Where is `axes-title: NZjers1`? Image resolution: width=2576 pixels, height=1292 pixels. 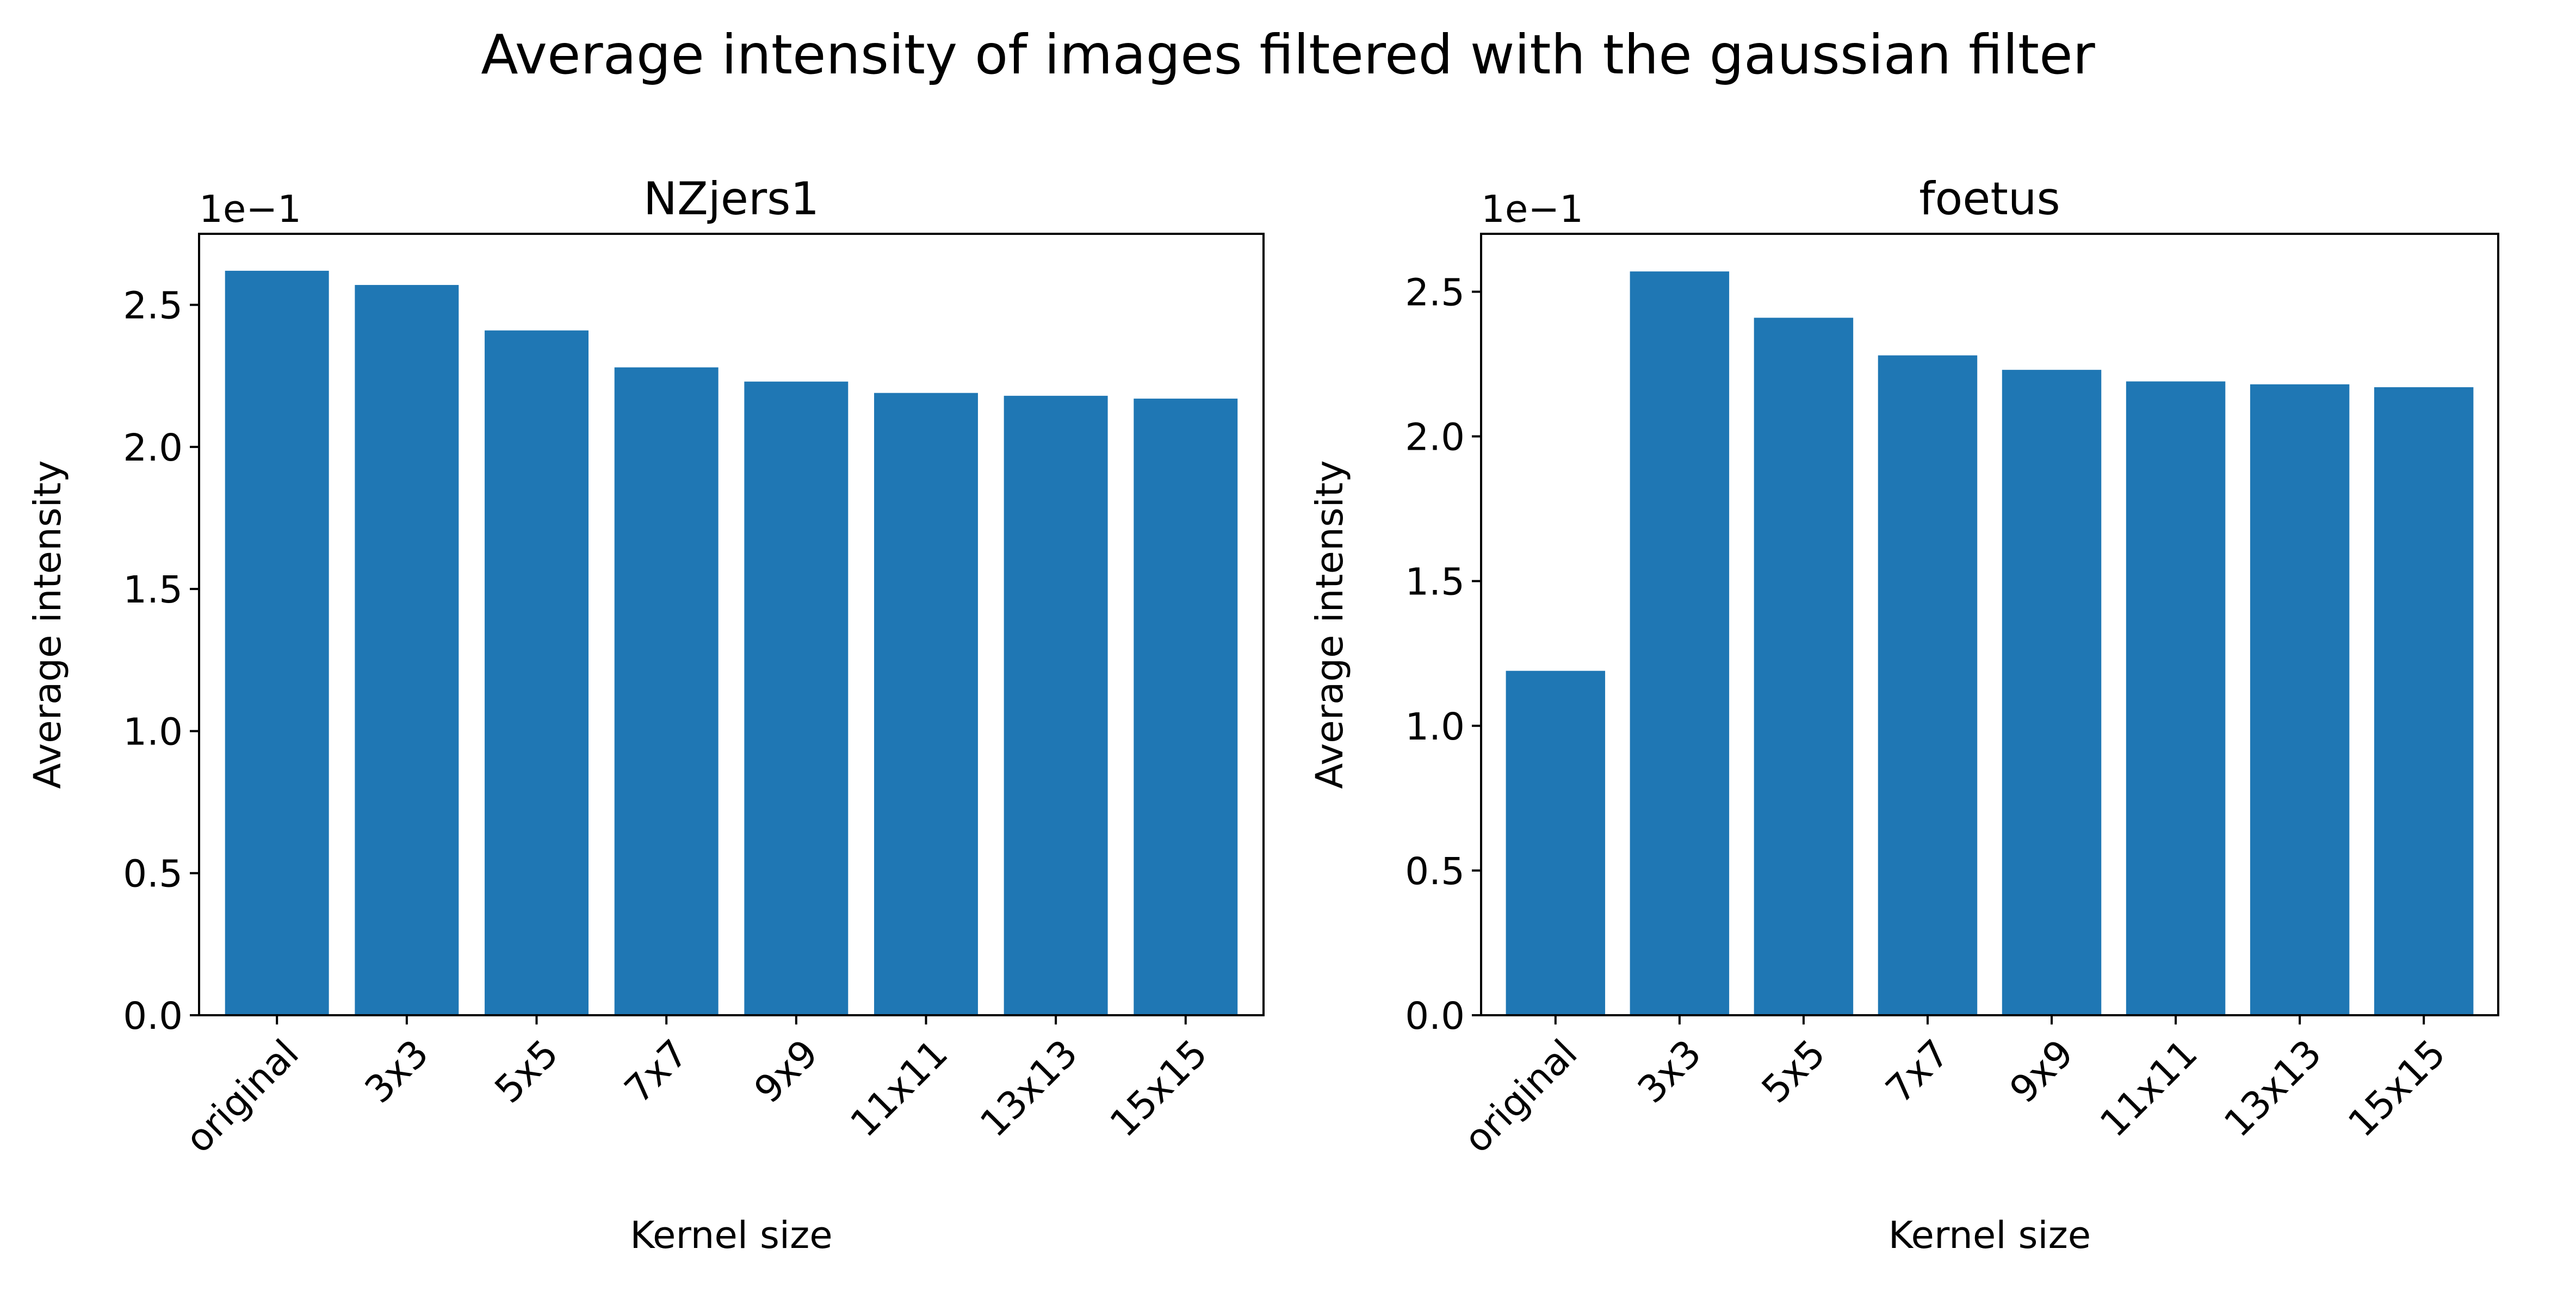
axes-title: NZjers1 is located at coordinates (731, 198).